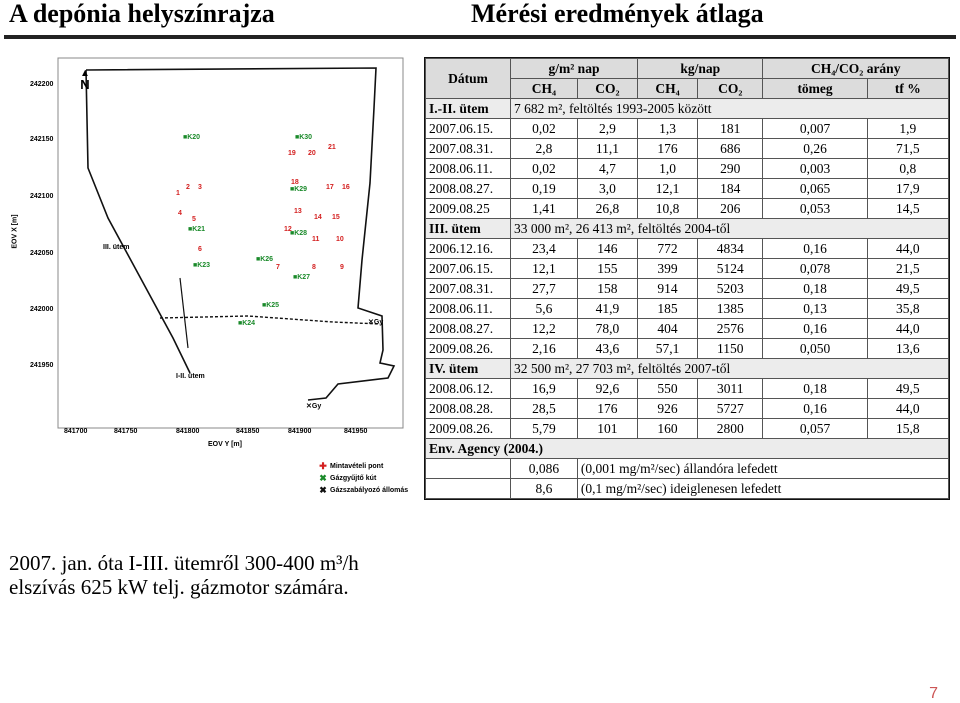 This screenshot has height=703, width=960. Describe the element at coordinates (667, 128) in the screenshot. I see `value-cell: 1,3` at that location.